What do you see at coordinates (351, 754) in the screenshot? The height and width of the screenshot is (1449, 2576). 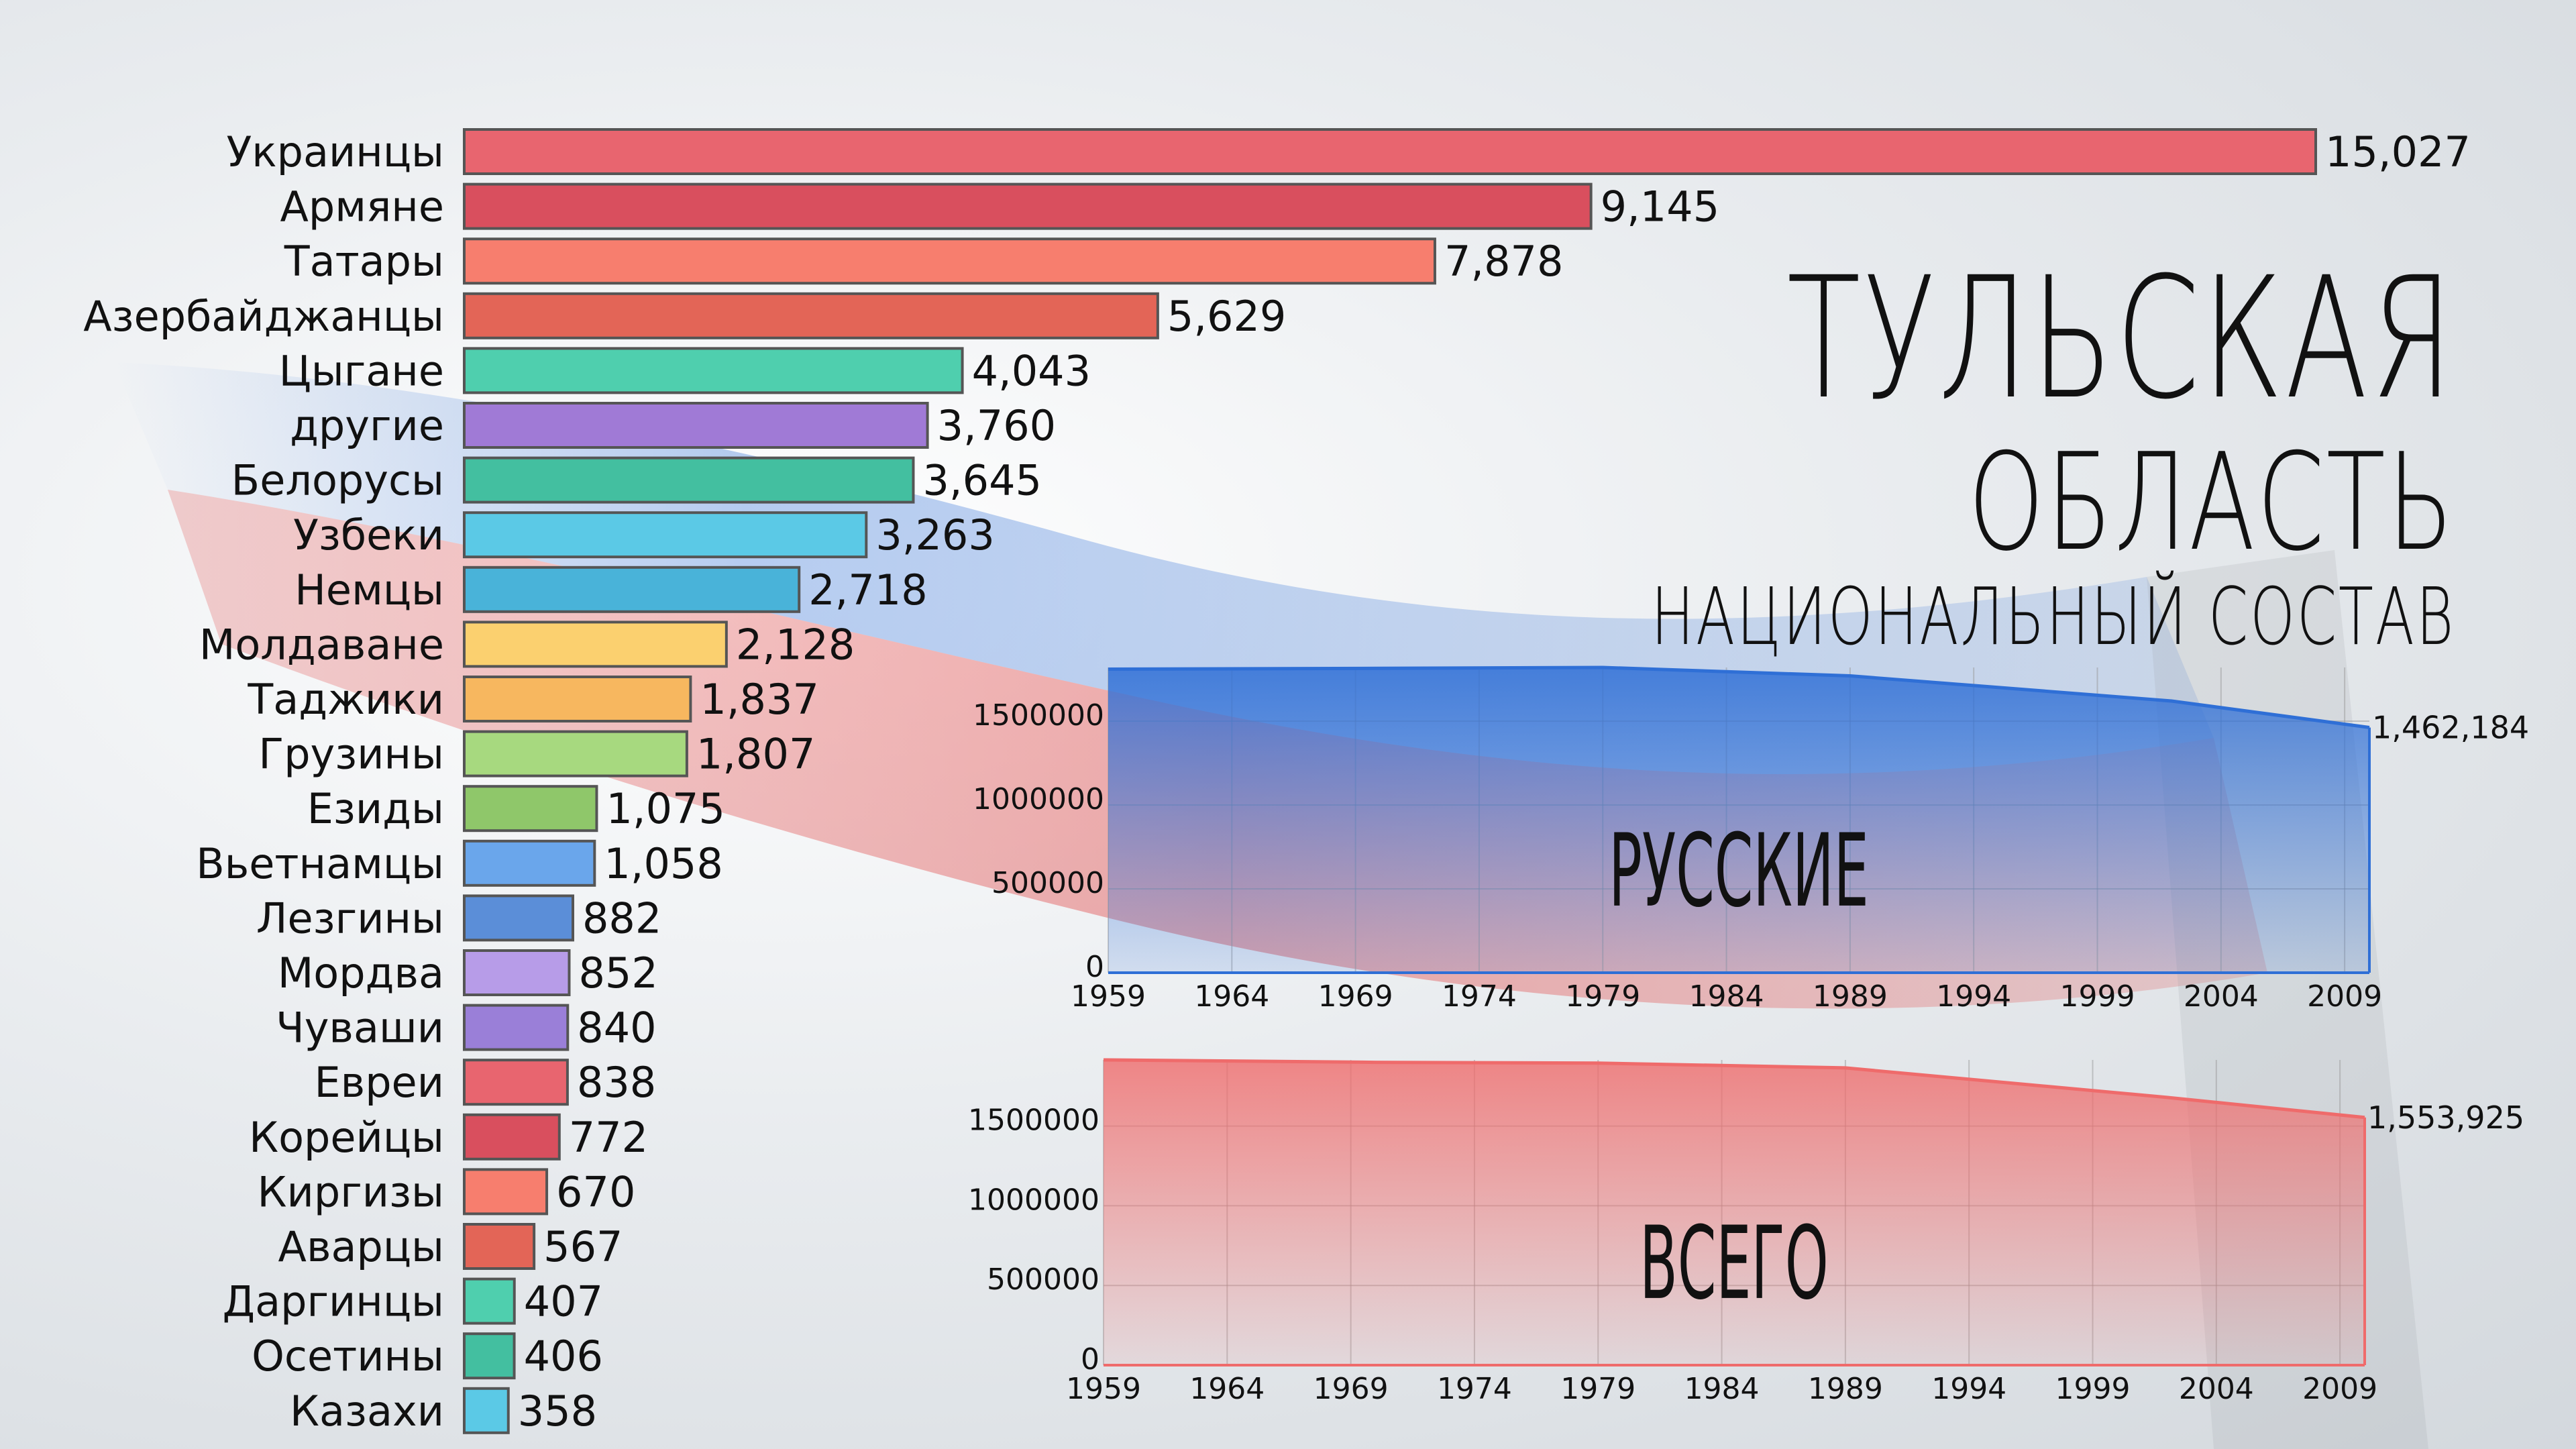 I see `bar-category-label: Грузины` at bounding box center [351, 754].